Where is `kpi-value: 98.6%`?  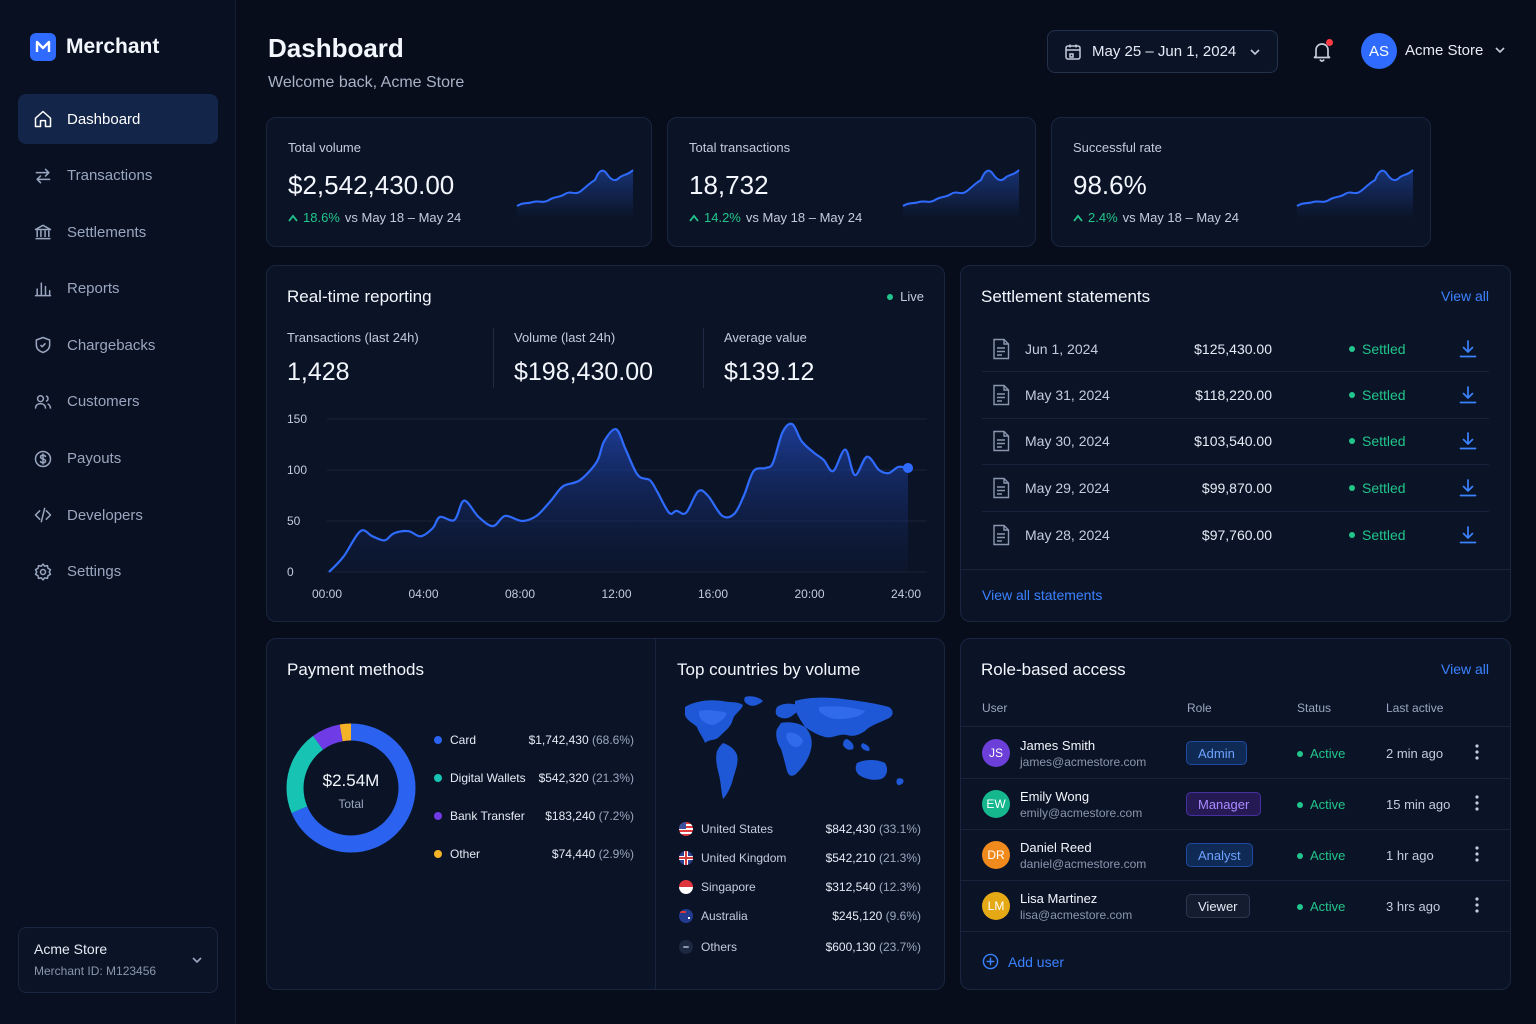 kpi-value: 98.6% is located at coordinates (1110, 185).